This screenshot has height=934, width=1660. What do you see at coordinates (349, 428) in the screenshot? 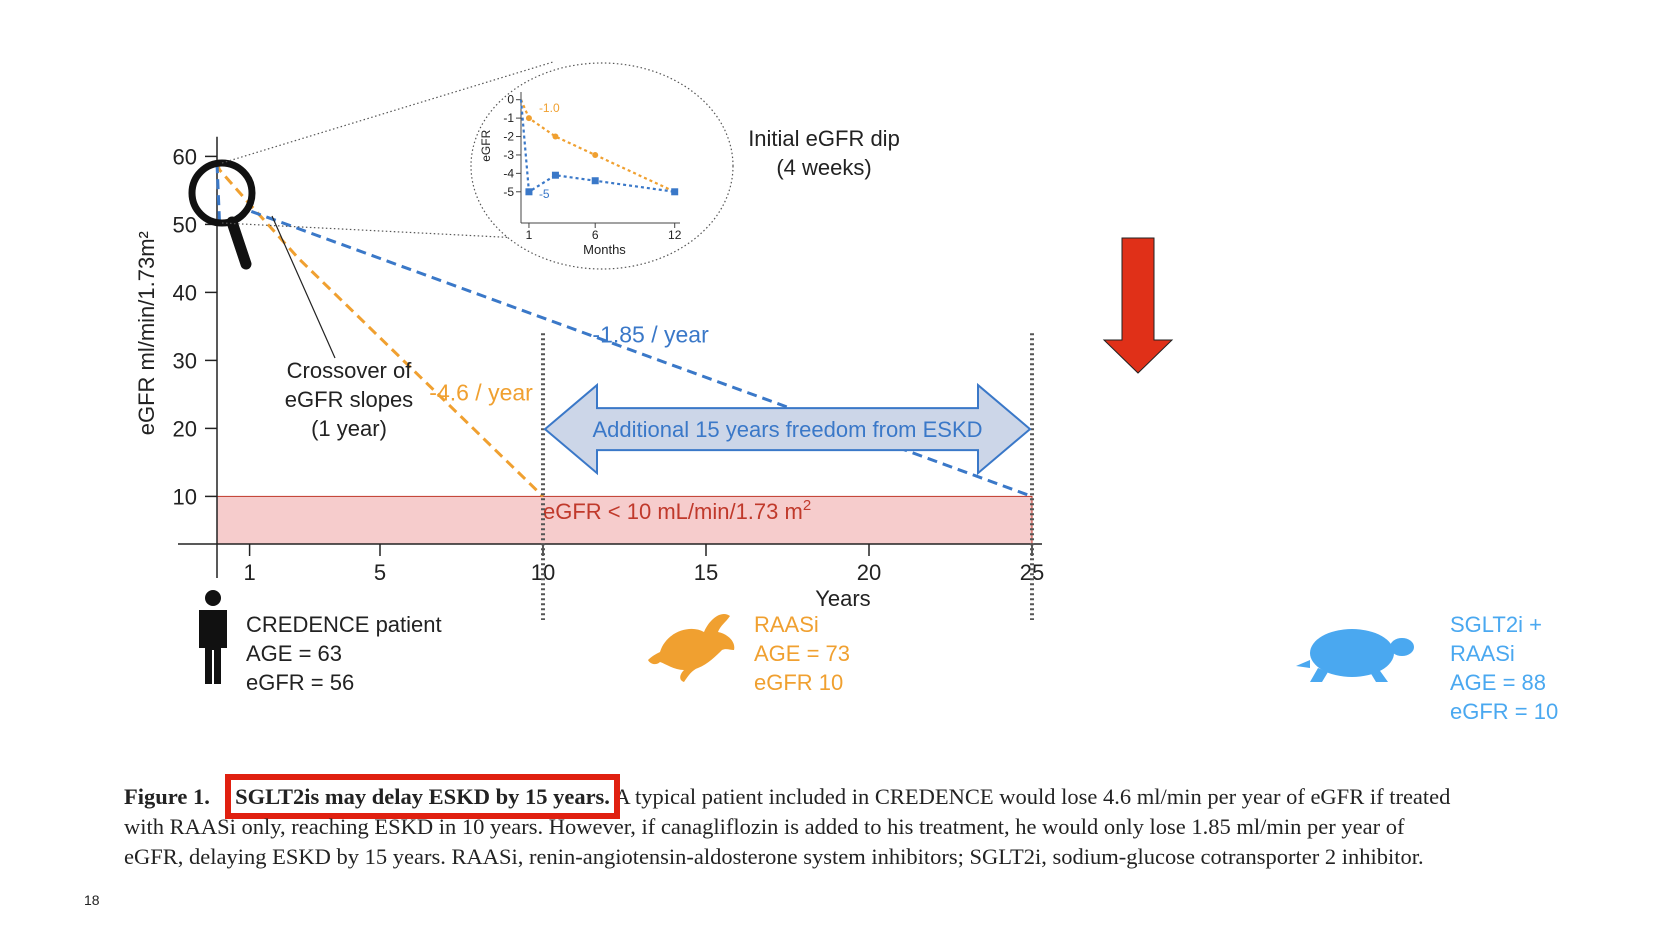
I see `crossover-label-line: (1 year)` at bounding box center [349, 428].